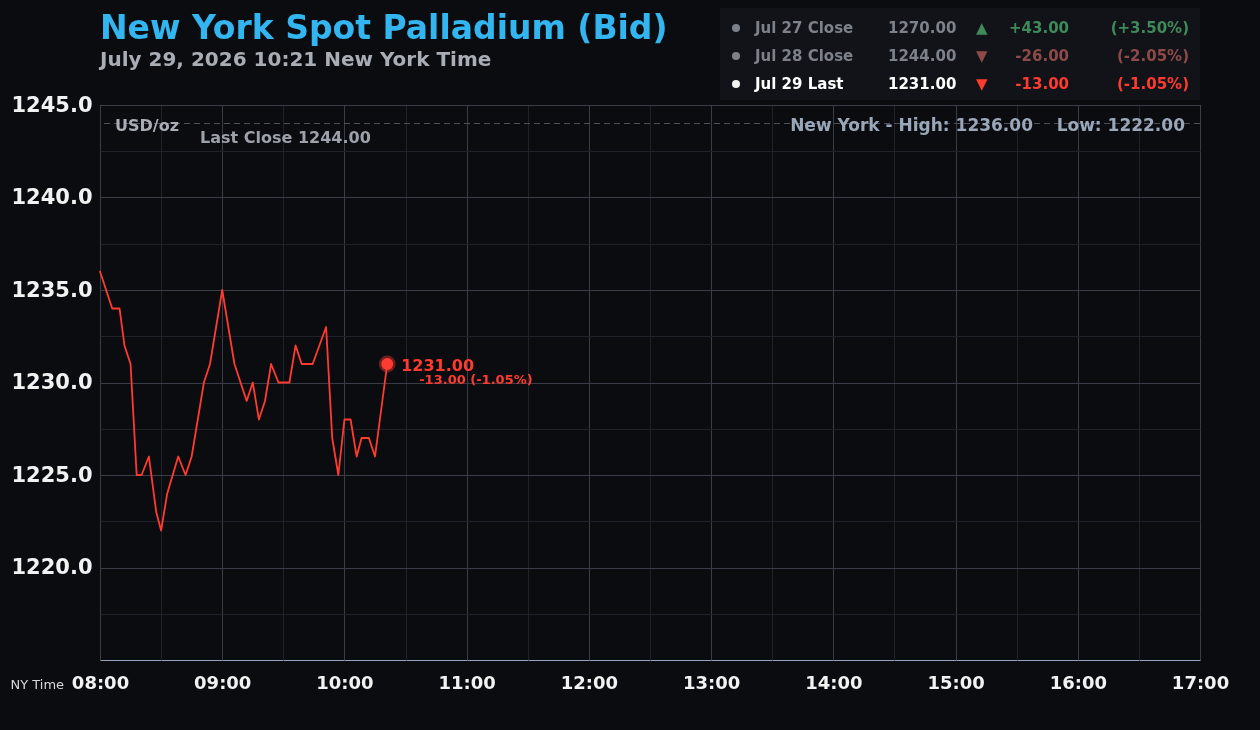 The image size is (1260, 730). Describe the element at coordinates (476, 379) in the screenshot. I see `annotation: -13.00 (-1.05%)` at that location.